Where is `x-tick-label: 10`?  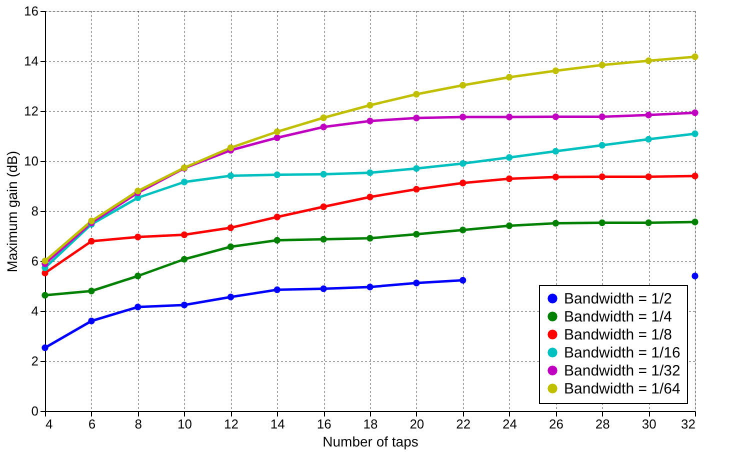
x-tick-label: 10 is located at coordinates (185, 424).